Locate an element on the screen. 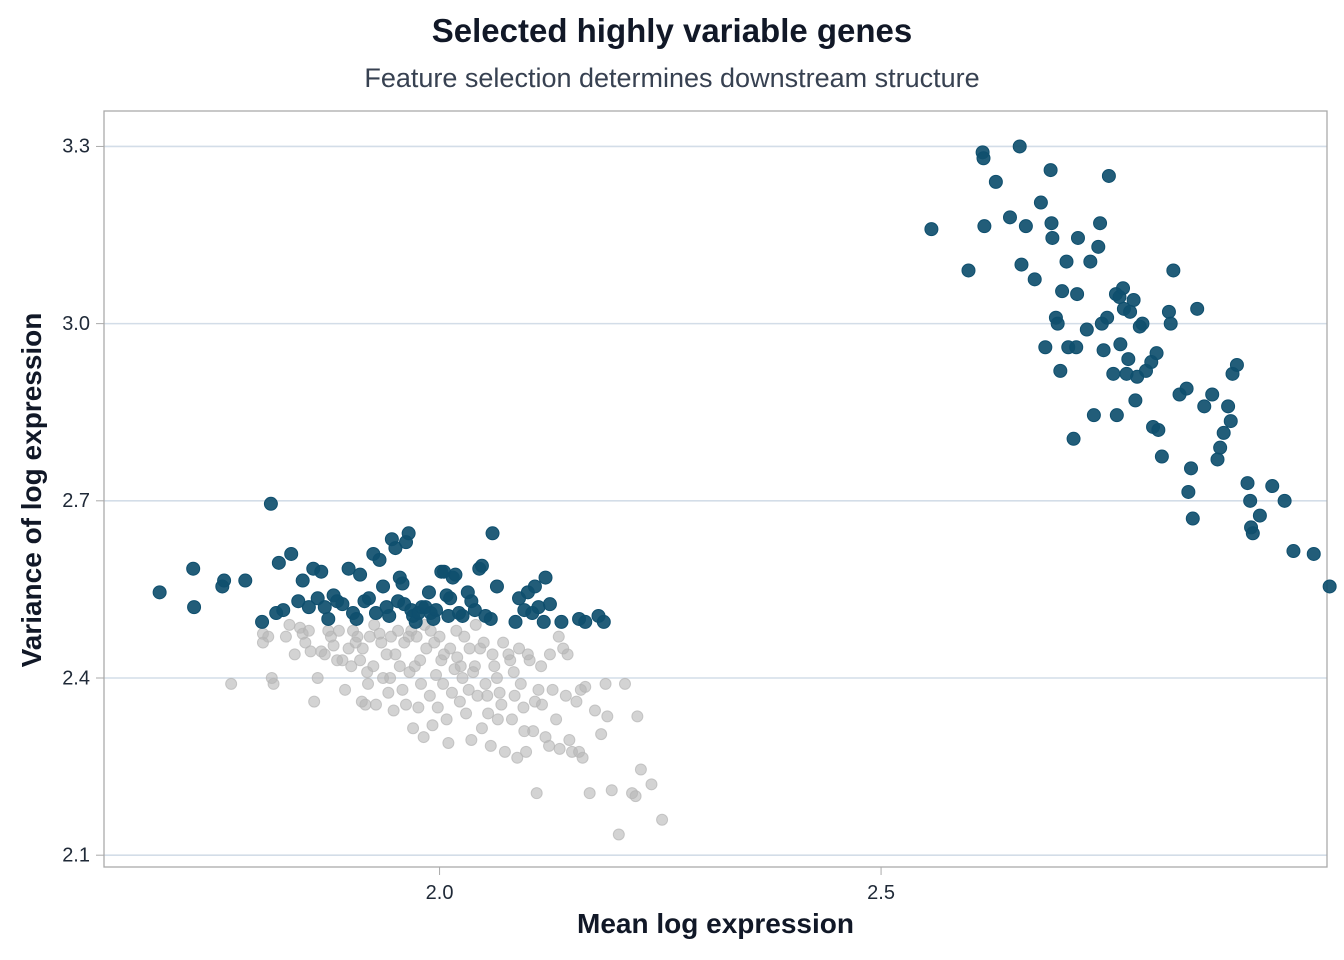 The height and width of the screenshot is (960, 1344). y-tick-label: 2.7 is located at coordinates (76, 501).